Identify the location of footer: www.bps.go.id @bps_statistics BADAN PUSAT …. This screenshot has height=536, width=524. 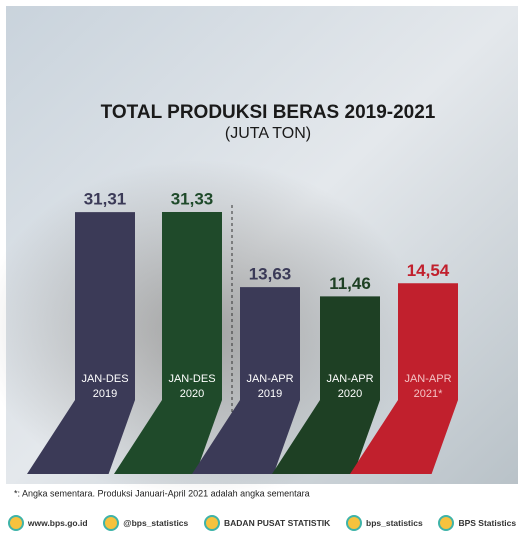
(262, 523).